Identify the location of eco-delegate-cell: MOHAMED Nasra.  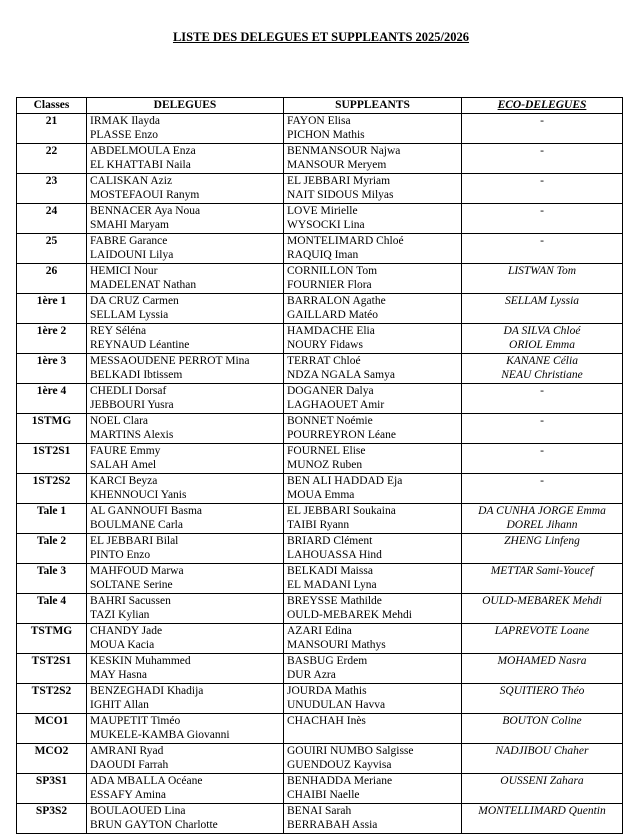
(542, 668).